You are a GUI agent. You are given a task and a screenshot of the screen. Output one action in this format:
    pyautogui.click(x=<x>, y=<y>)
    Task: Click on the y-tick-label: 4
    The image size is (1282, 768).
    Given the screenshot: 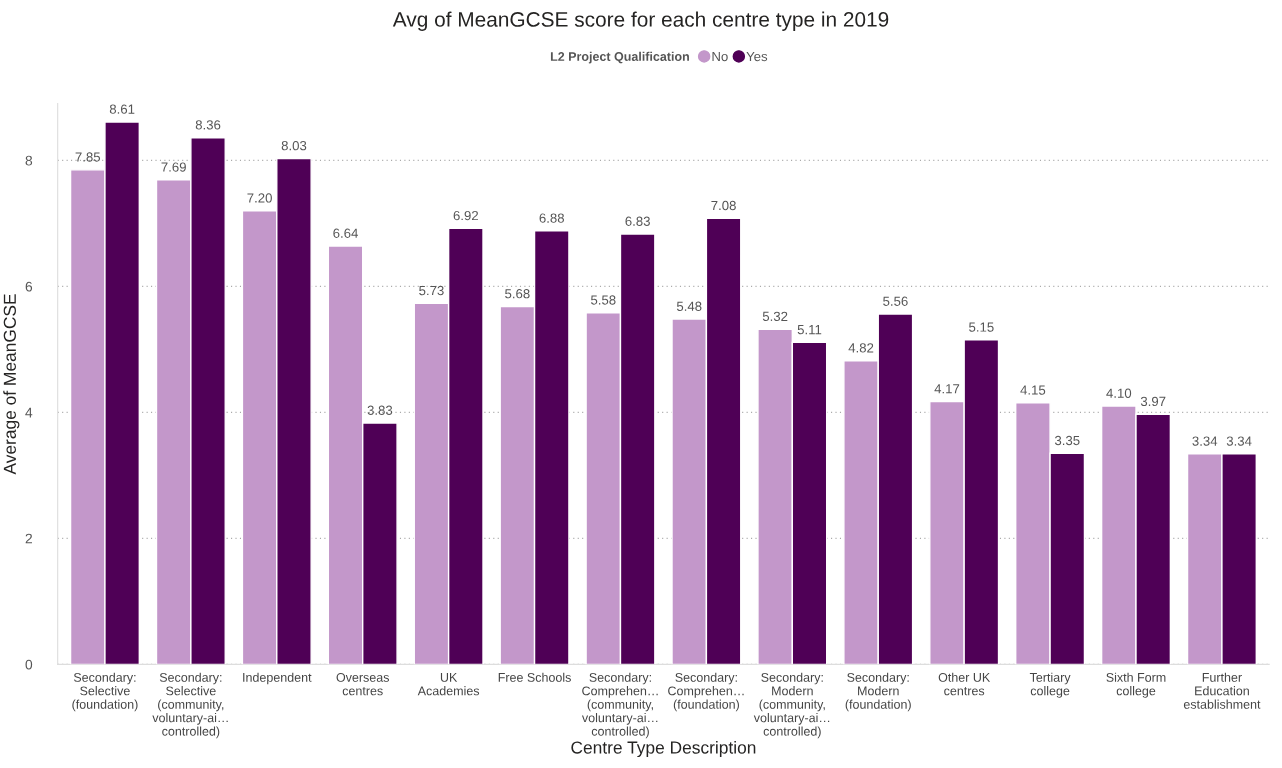 What is the action you would take?
    pyautogui.click(x=29, y=412)
    